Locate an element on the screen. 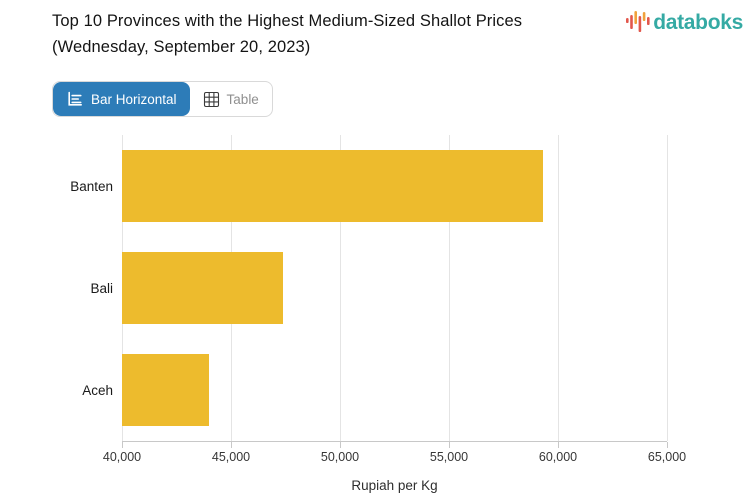 The height and width of the screenshot is (498, 753). view-toggle-group: Bar Horizontal Table is located at coordinates (162, 99).